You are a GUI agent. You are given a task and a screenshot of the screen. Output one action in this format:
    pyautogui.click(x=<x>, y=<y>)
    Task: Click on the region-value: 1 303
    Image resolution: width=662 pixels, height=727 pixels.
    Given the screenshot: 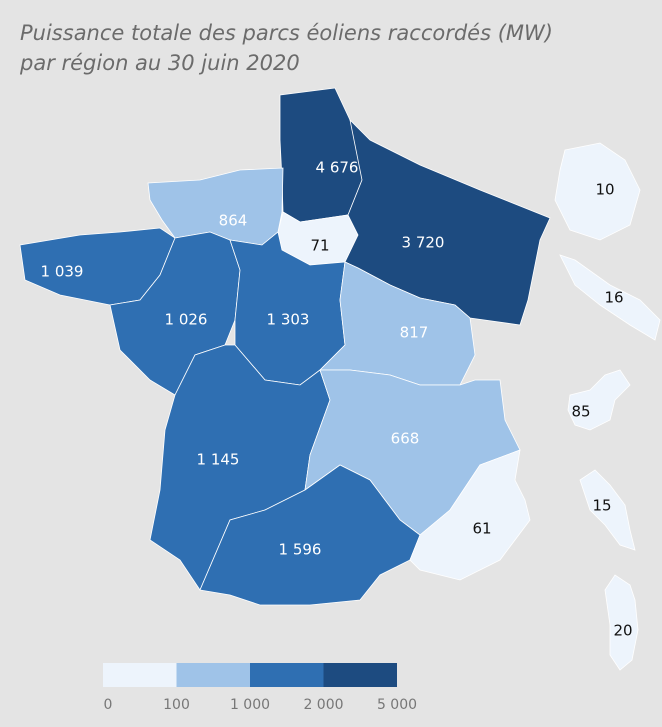 What is the action you would take?
    pyautogui.click(x=288, y=320)
    